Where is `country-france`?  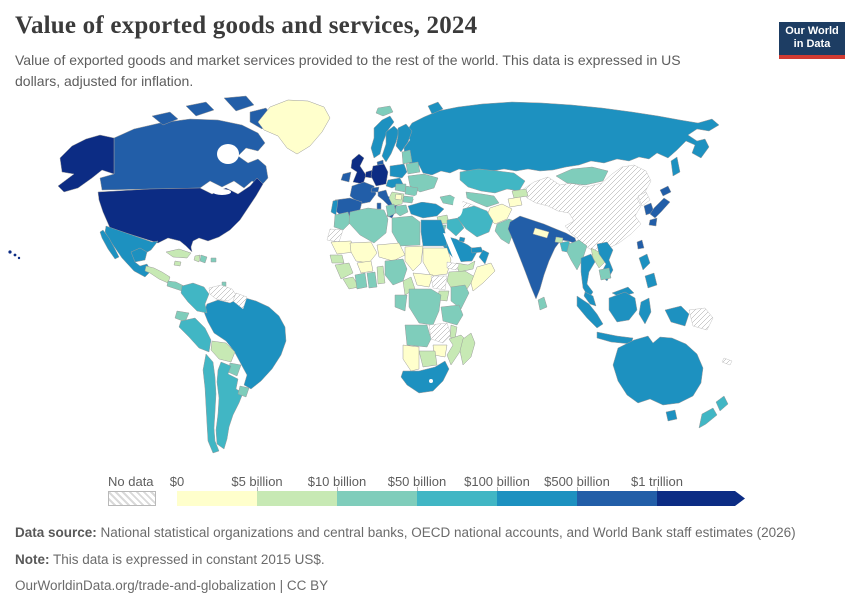
country-france is located at coordinates (363, 193).